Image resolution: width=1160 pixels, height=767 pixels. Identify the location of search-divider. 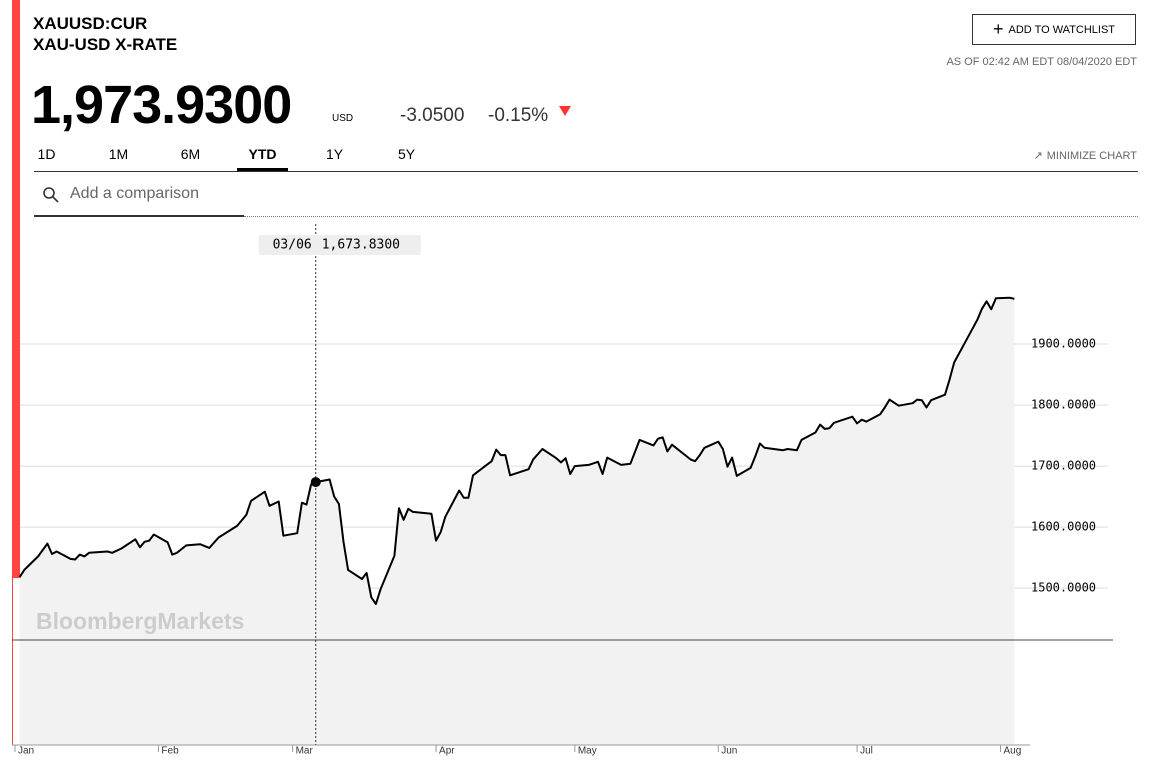
(691, 216).